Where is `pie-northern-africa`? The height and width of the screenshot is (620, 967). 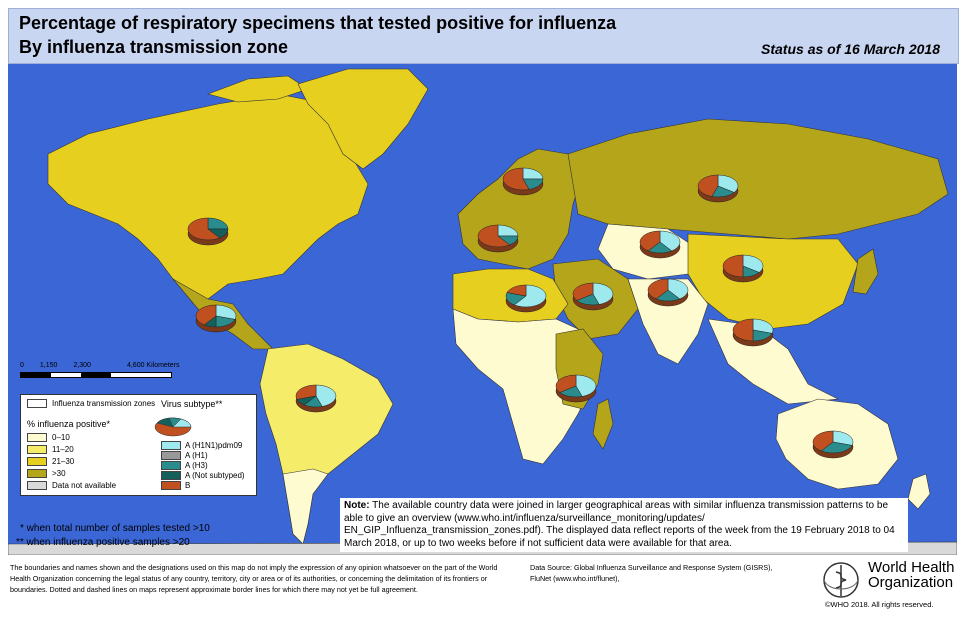 pie-northern-africa is located at coordinates (526, 298).